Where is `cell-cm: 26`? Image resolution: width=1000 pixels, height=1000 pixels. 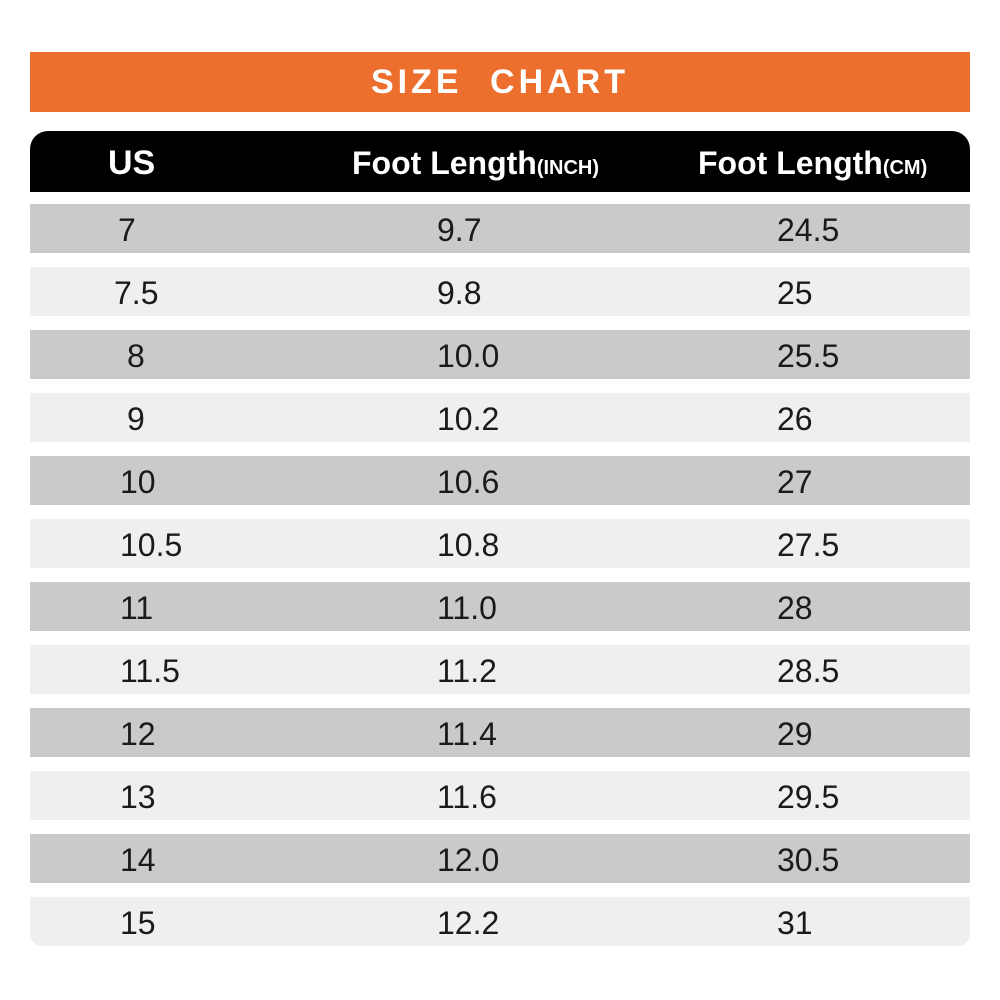 cell-cm: 26 is located at coordinates (795, 419).